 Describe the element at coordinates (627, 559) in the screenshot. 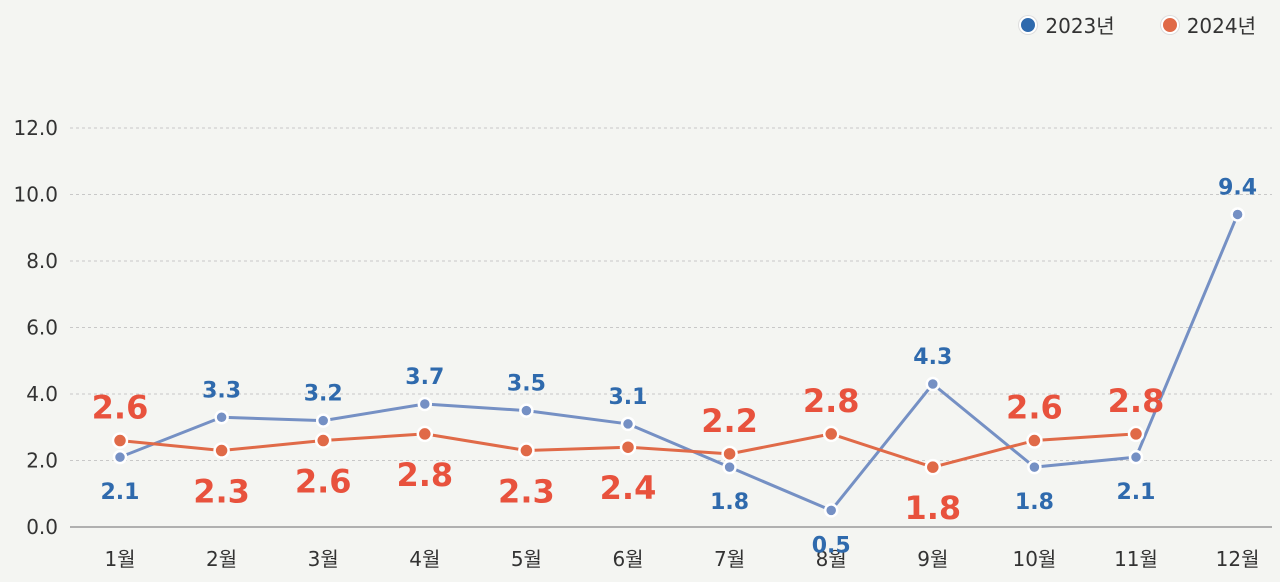

I see `x-tick-label: 6월` at that location.